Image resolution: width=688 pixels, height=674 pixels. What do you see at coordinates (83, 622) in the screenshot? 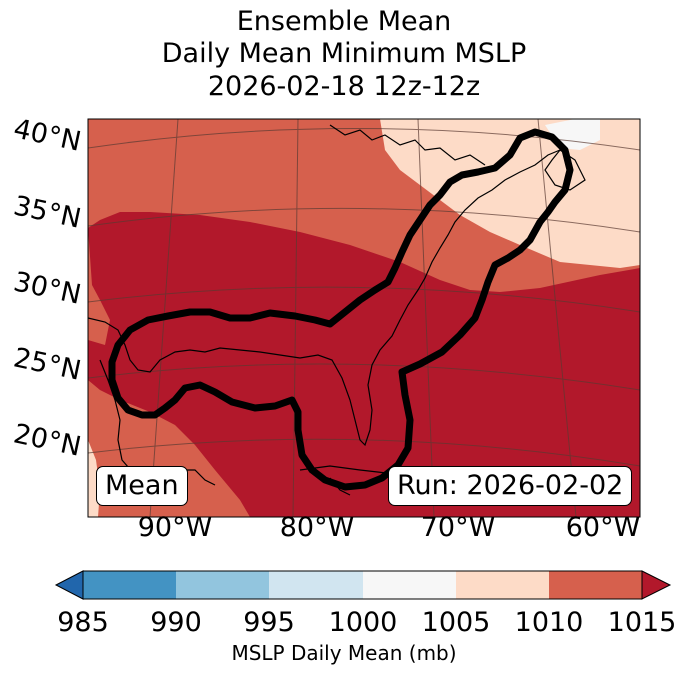
I see `colorbar-tick-985: 985` at bounding box center [83, 622].